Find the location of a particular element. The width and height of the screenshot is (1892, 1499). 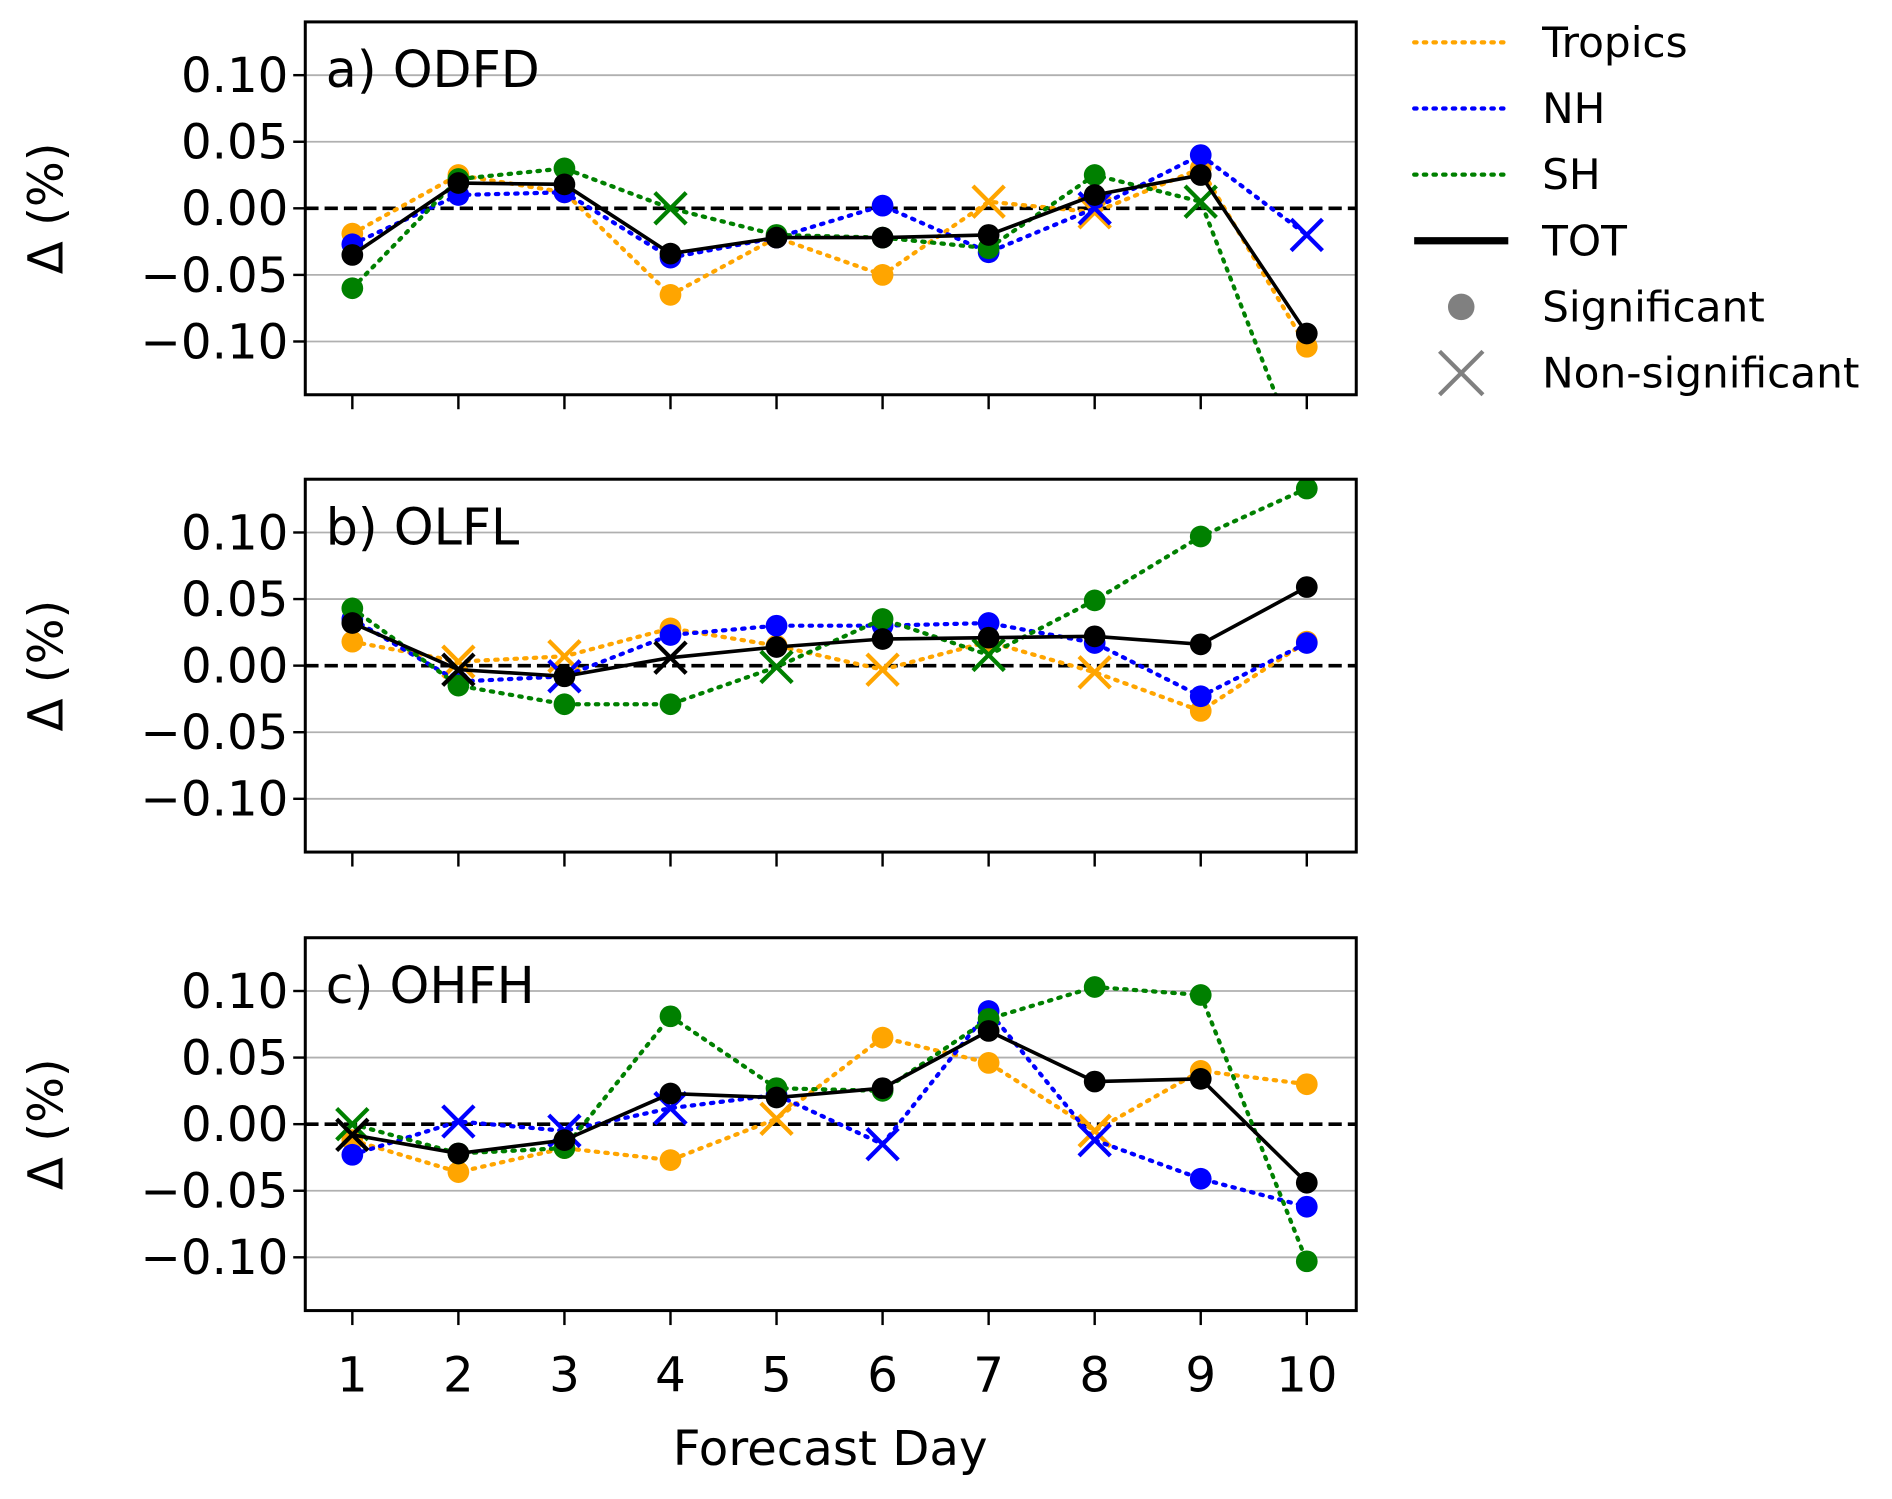

legend-significant-circle-icon is located at coordinates (1461, 307).